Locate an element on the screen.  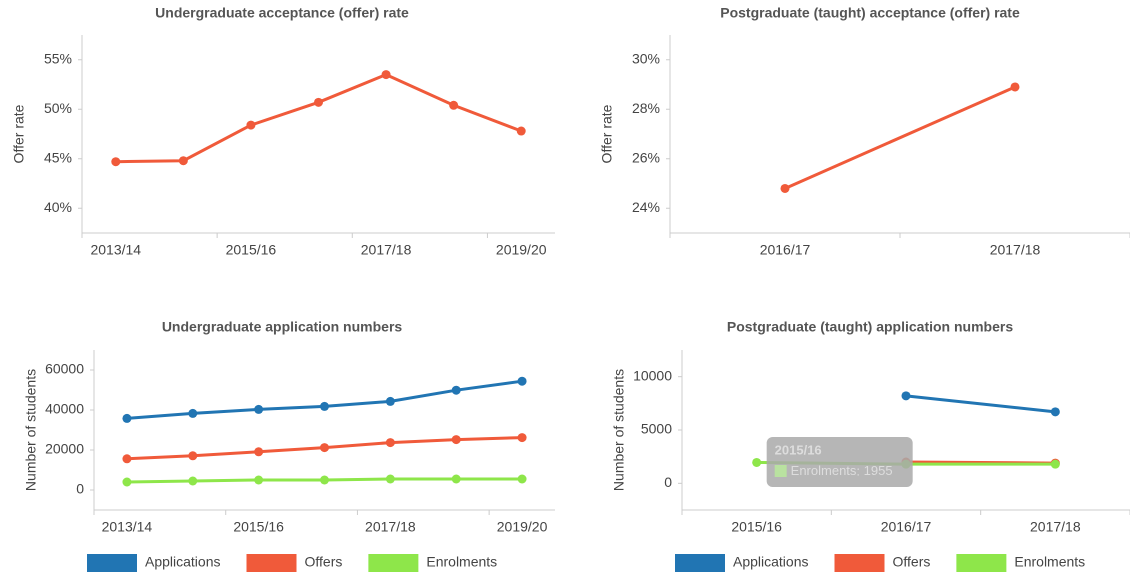
y-tick-label: 40% is located at coordinates (58, 207).